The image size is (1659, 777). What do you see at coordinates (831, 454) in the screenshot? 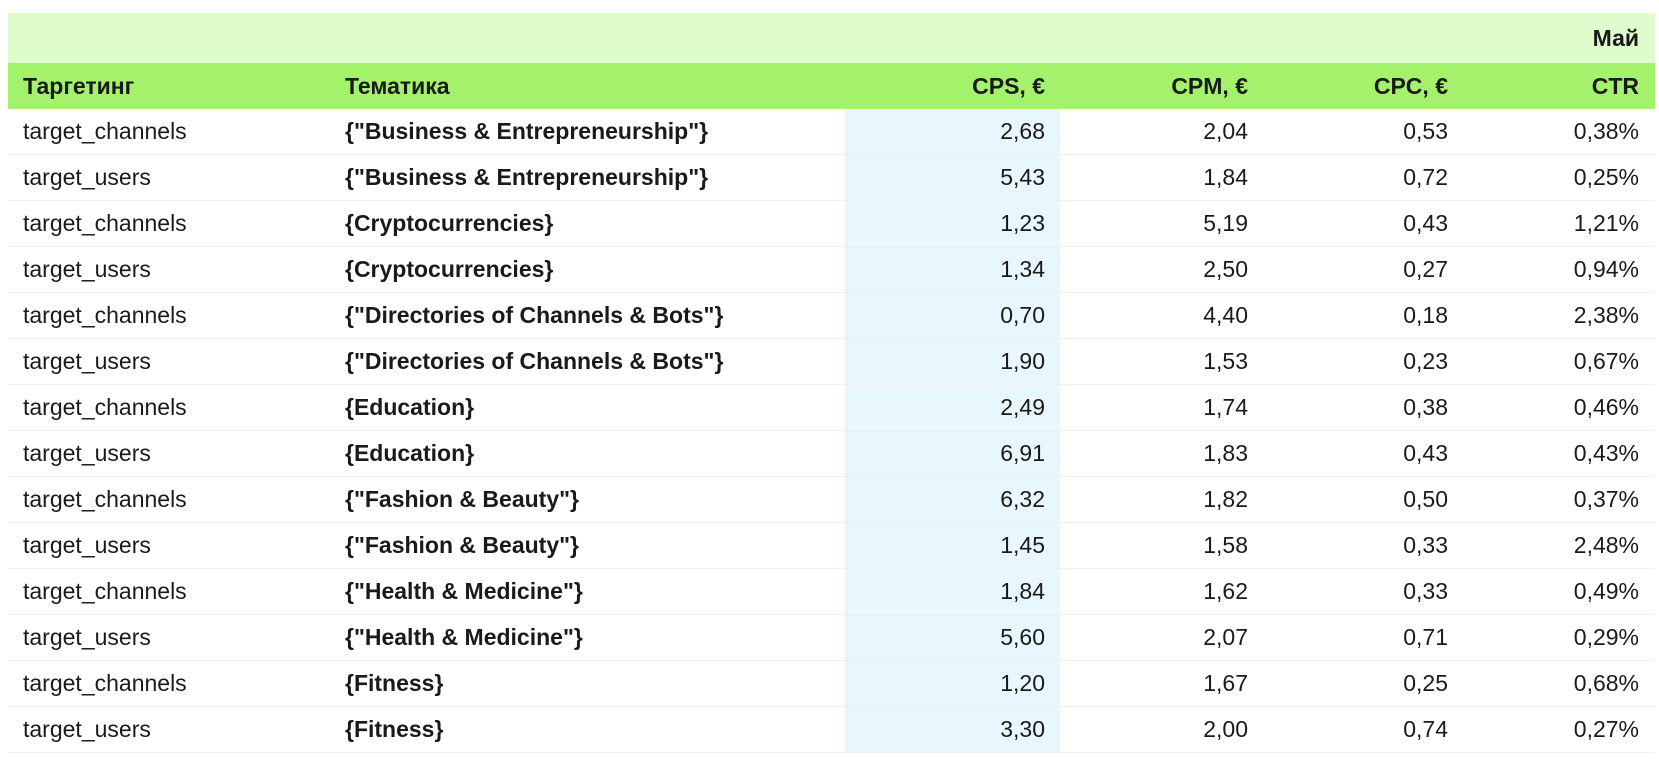
I see `table-row: target_users {Education} 6,91 1,83 0,43 0,43%` at bounding box center [831, 454].